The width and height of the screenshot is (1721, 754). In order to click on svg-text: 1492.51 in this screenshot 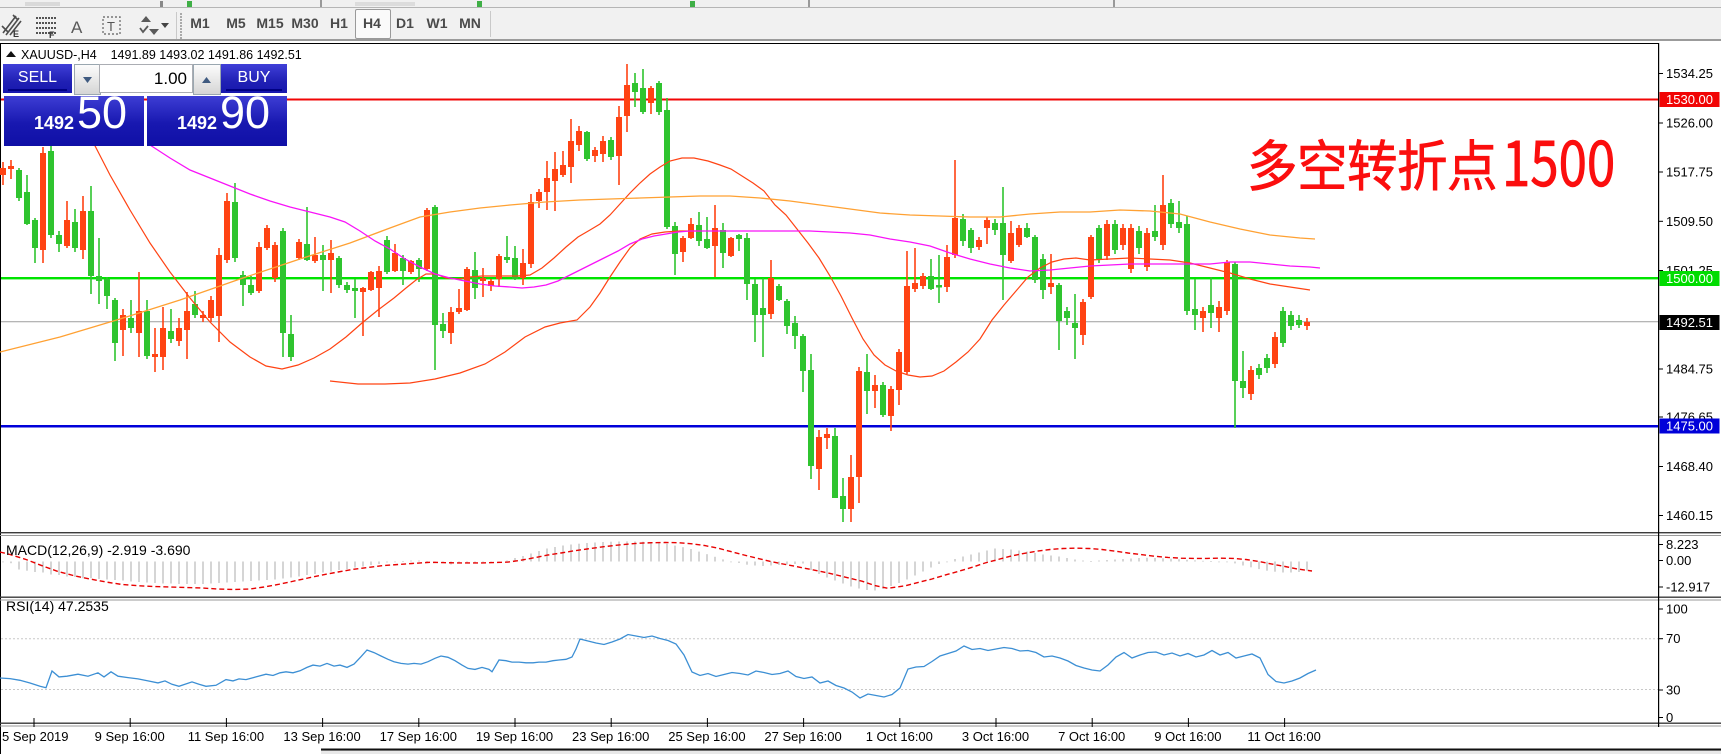, I will do `click(1689, 322)`.